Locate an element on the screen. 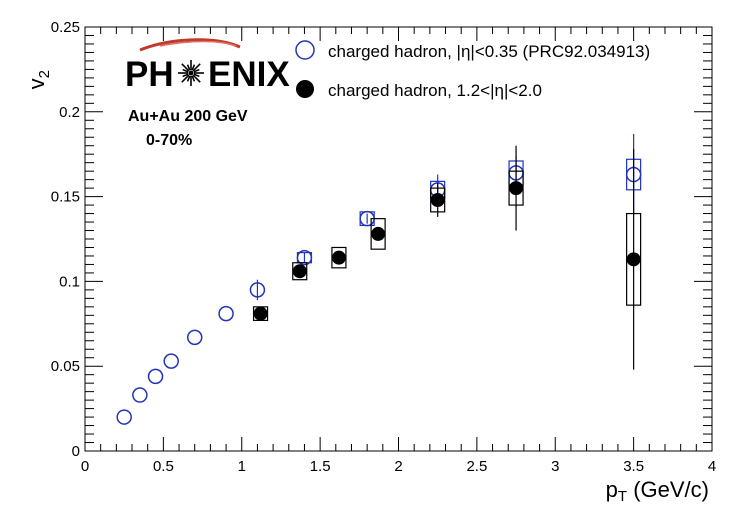  legend-marker-filled-circle is located at coordinates (305, 89).